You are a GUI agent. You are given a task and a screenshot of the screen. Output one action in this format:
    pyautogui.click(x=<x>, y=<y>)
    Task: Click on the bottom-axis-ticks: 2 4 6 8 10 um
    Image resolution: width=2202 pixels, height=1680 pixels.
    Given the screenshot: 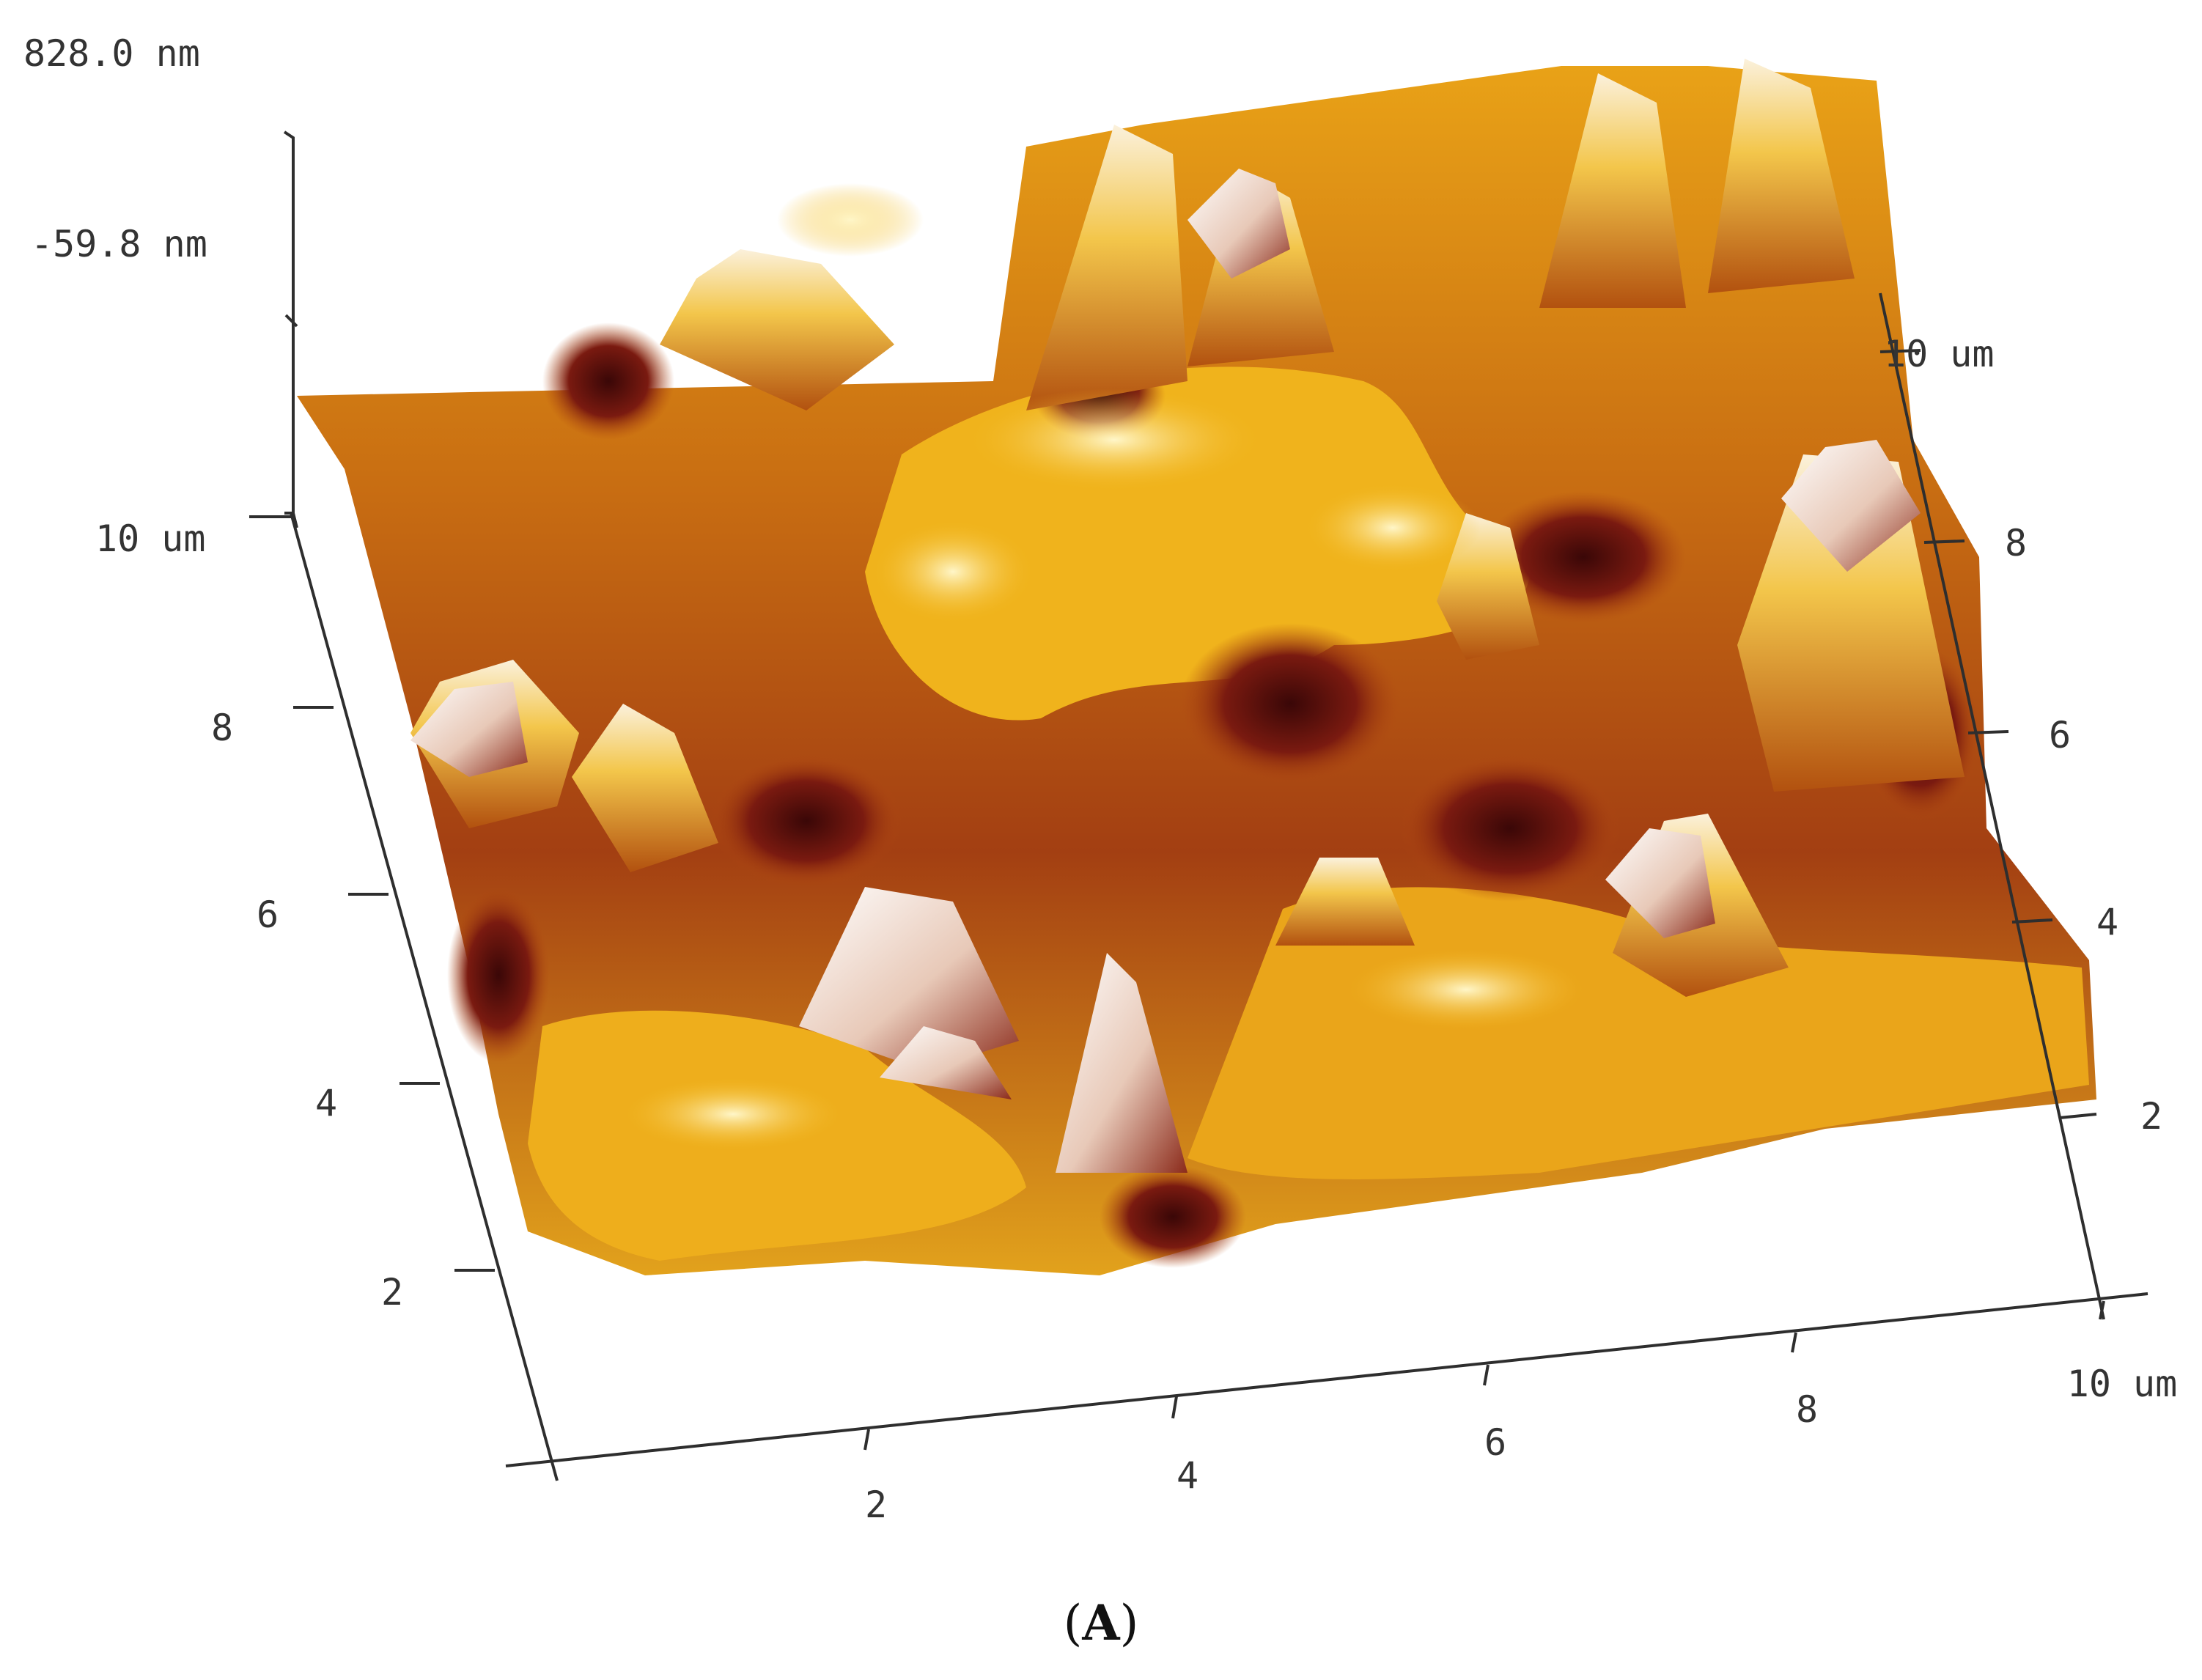 What is the action you would take?
    pyautogui.click(x=1521, y=1413)
    